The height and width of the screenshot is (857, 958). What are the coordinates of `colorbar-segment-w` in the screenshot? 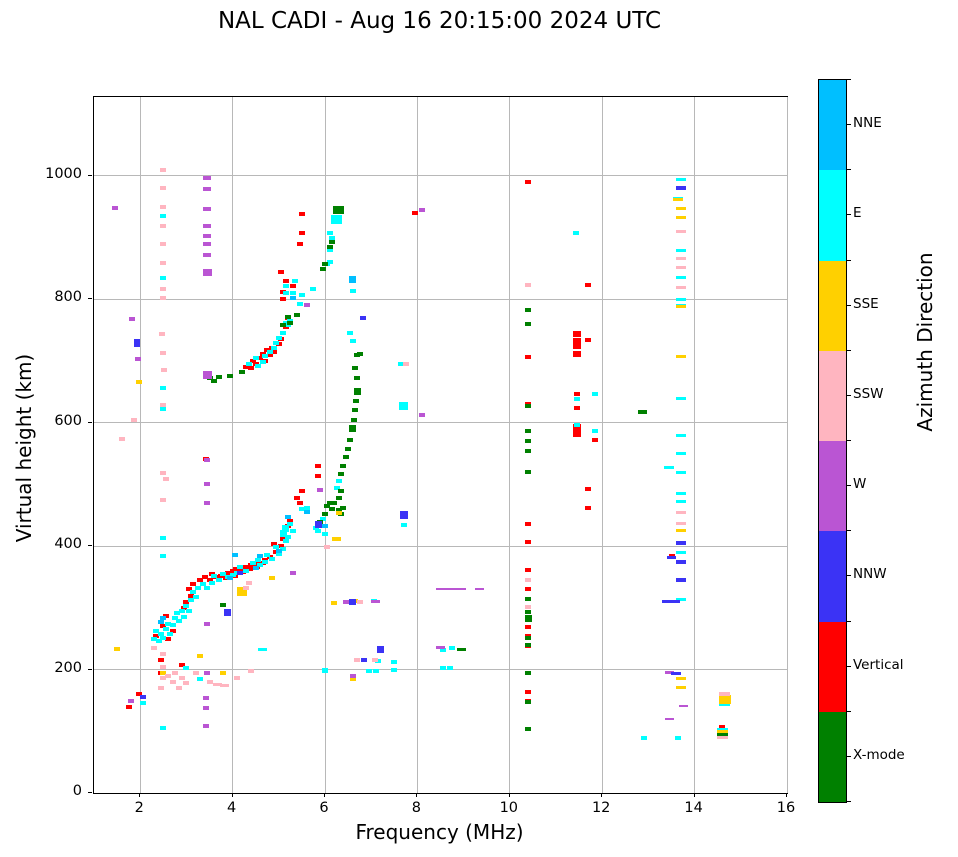 It's located at (832, 486).